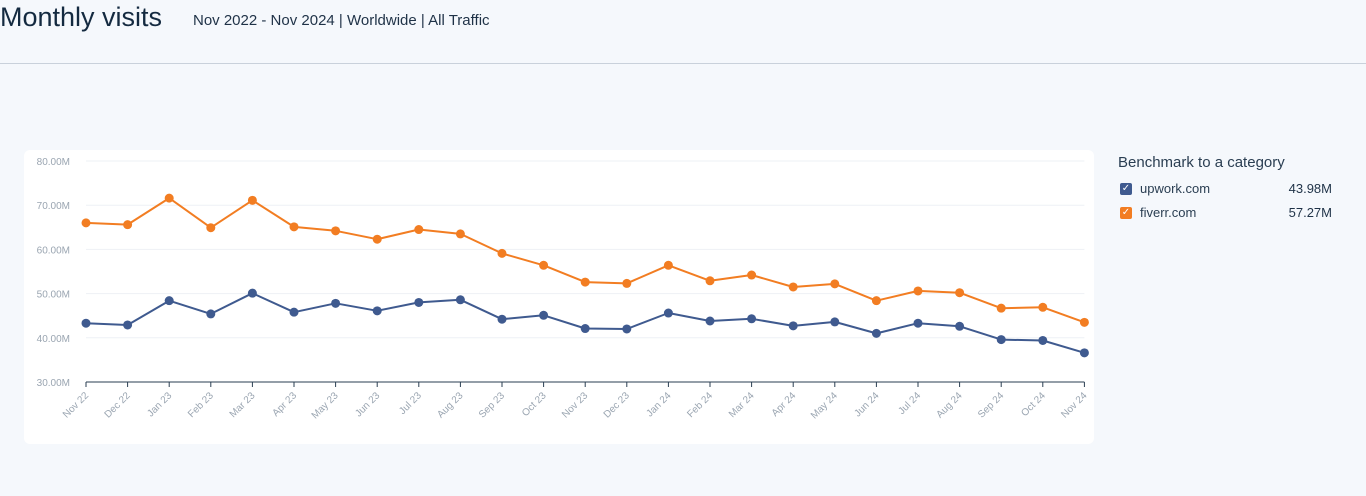 The height and width of the screenshot is (496, 1366). Describe the element at coordinates (201, 405) in the screenshot. I see `x-tick-label: Feb 23` at that location.